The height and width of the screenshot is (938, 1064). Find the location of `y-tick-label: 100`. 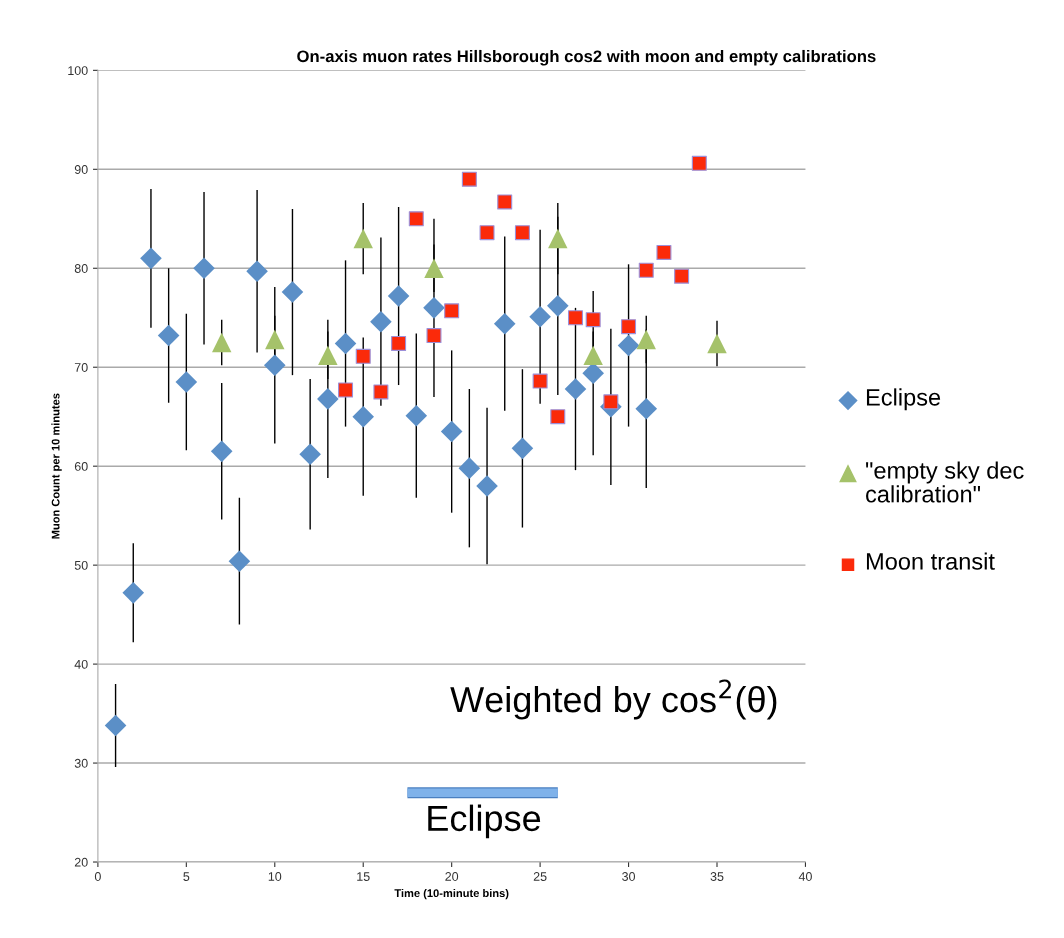

y-tick-label: 100 is located at coordinates (78, 70).